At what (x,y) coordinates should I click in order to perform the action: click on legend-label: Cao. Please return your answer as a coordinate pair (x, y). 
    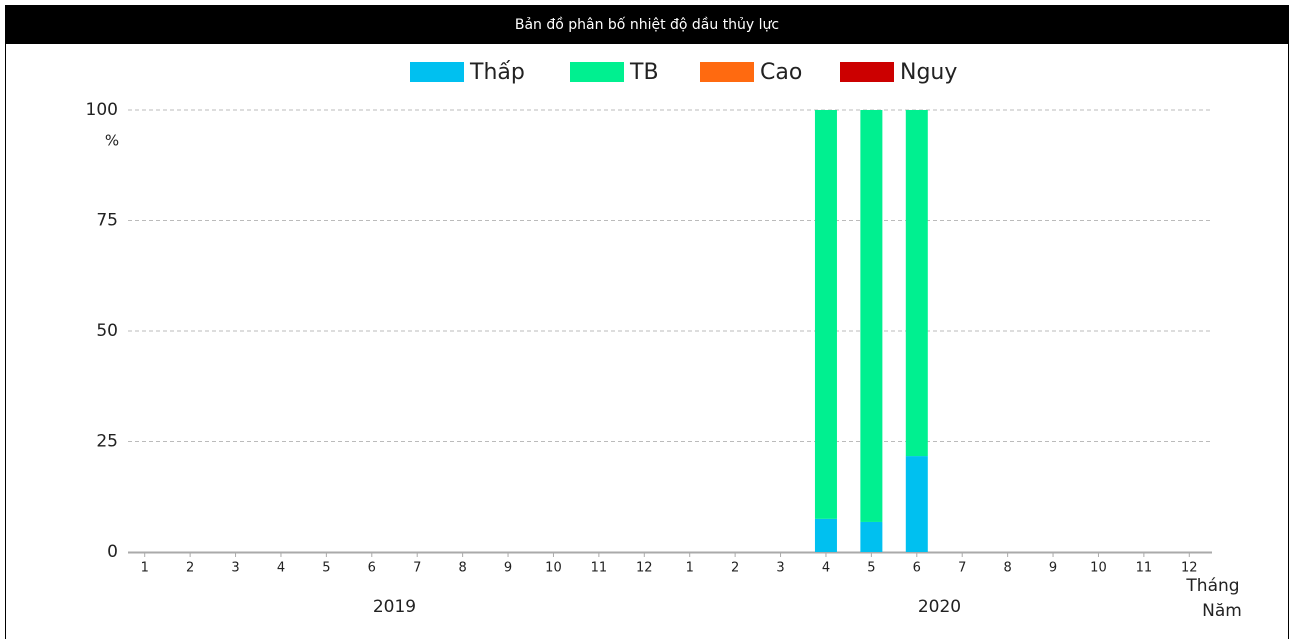
    Looking at the image, I should click on (781, 72).